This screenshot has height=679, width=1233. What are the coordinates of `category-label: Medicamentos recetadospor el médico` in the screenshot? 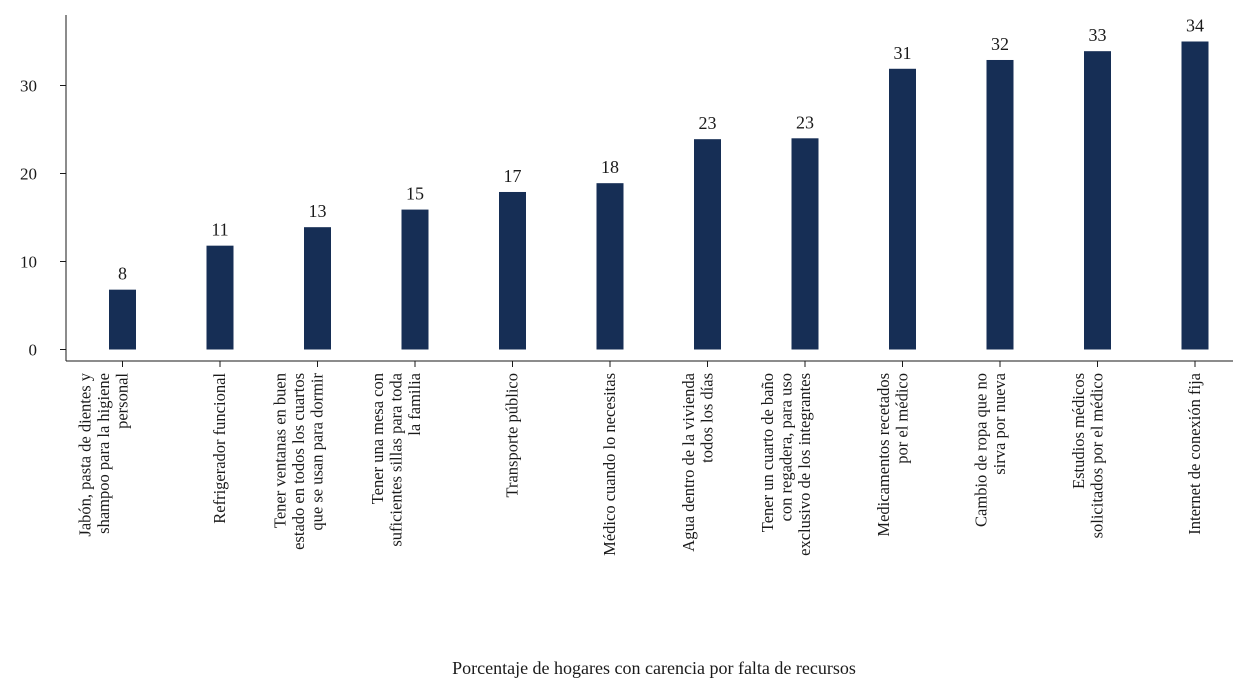 It's located at (893, 455).